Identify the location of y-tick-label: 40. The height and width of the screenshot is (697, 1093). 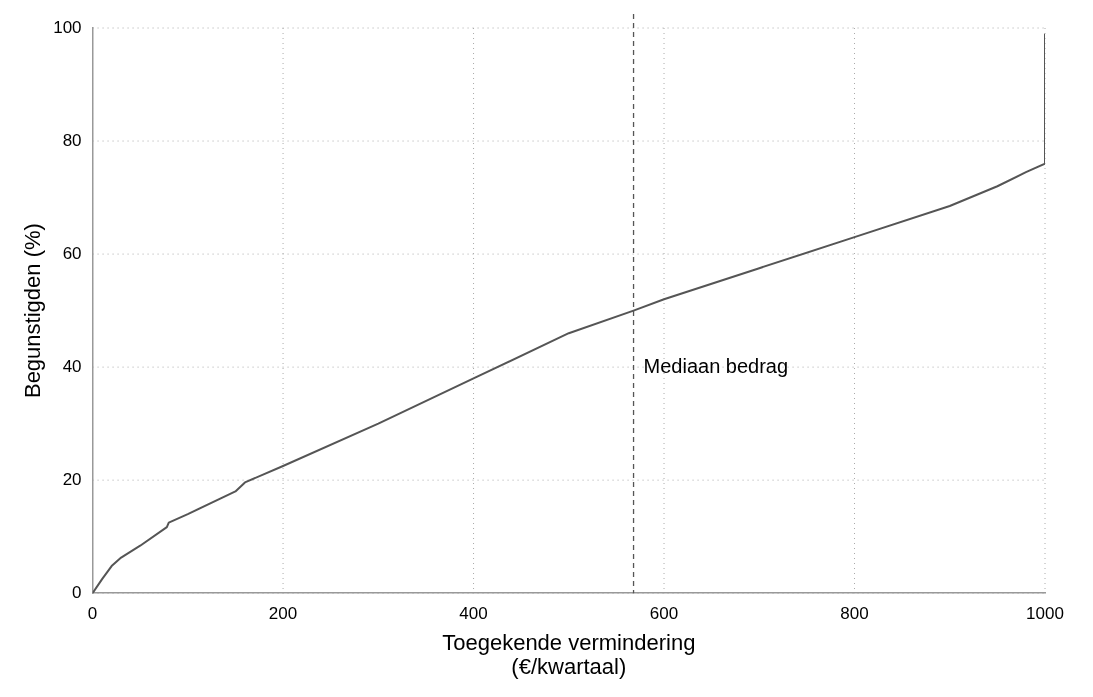
(72, 366).